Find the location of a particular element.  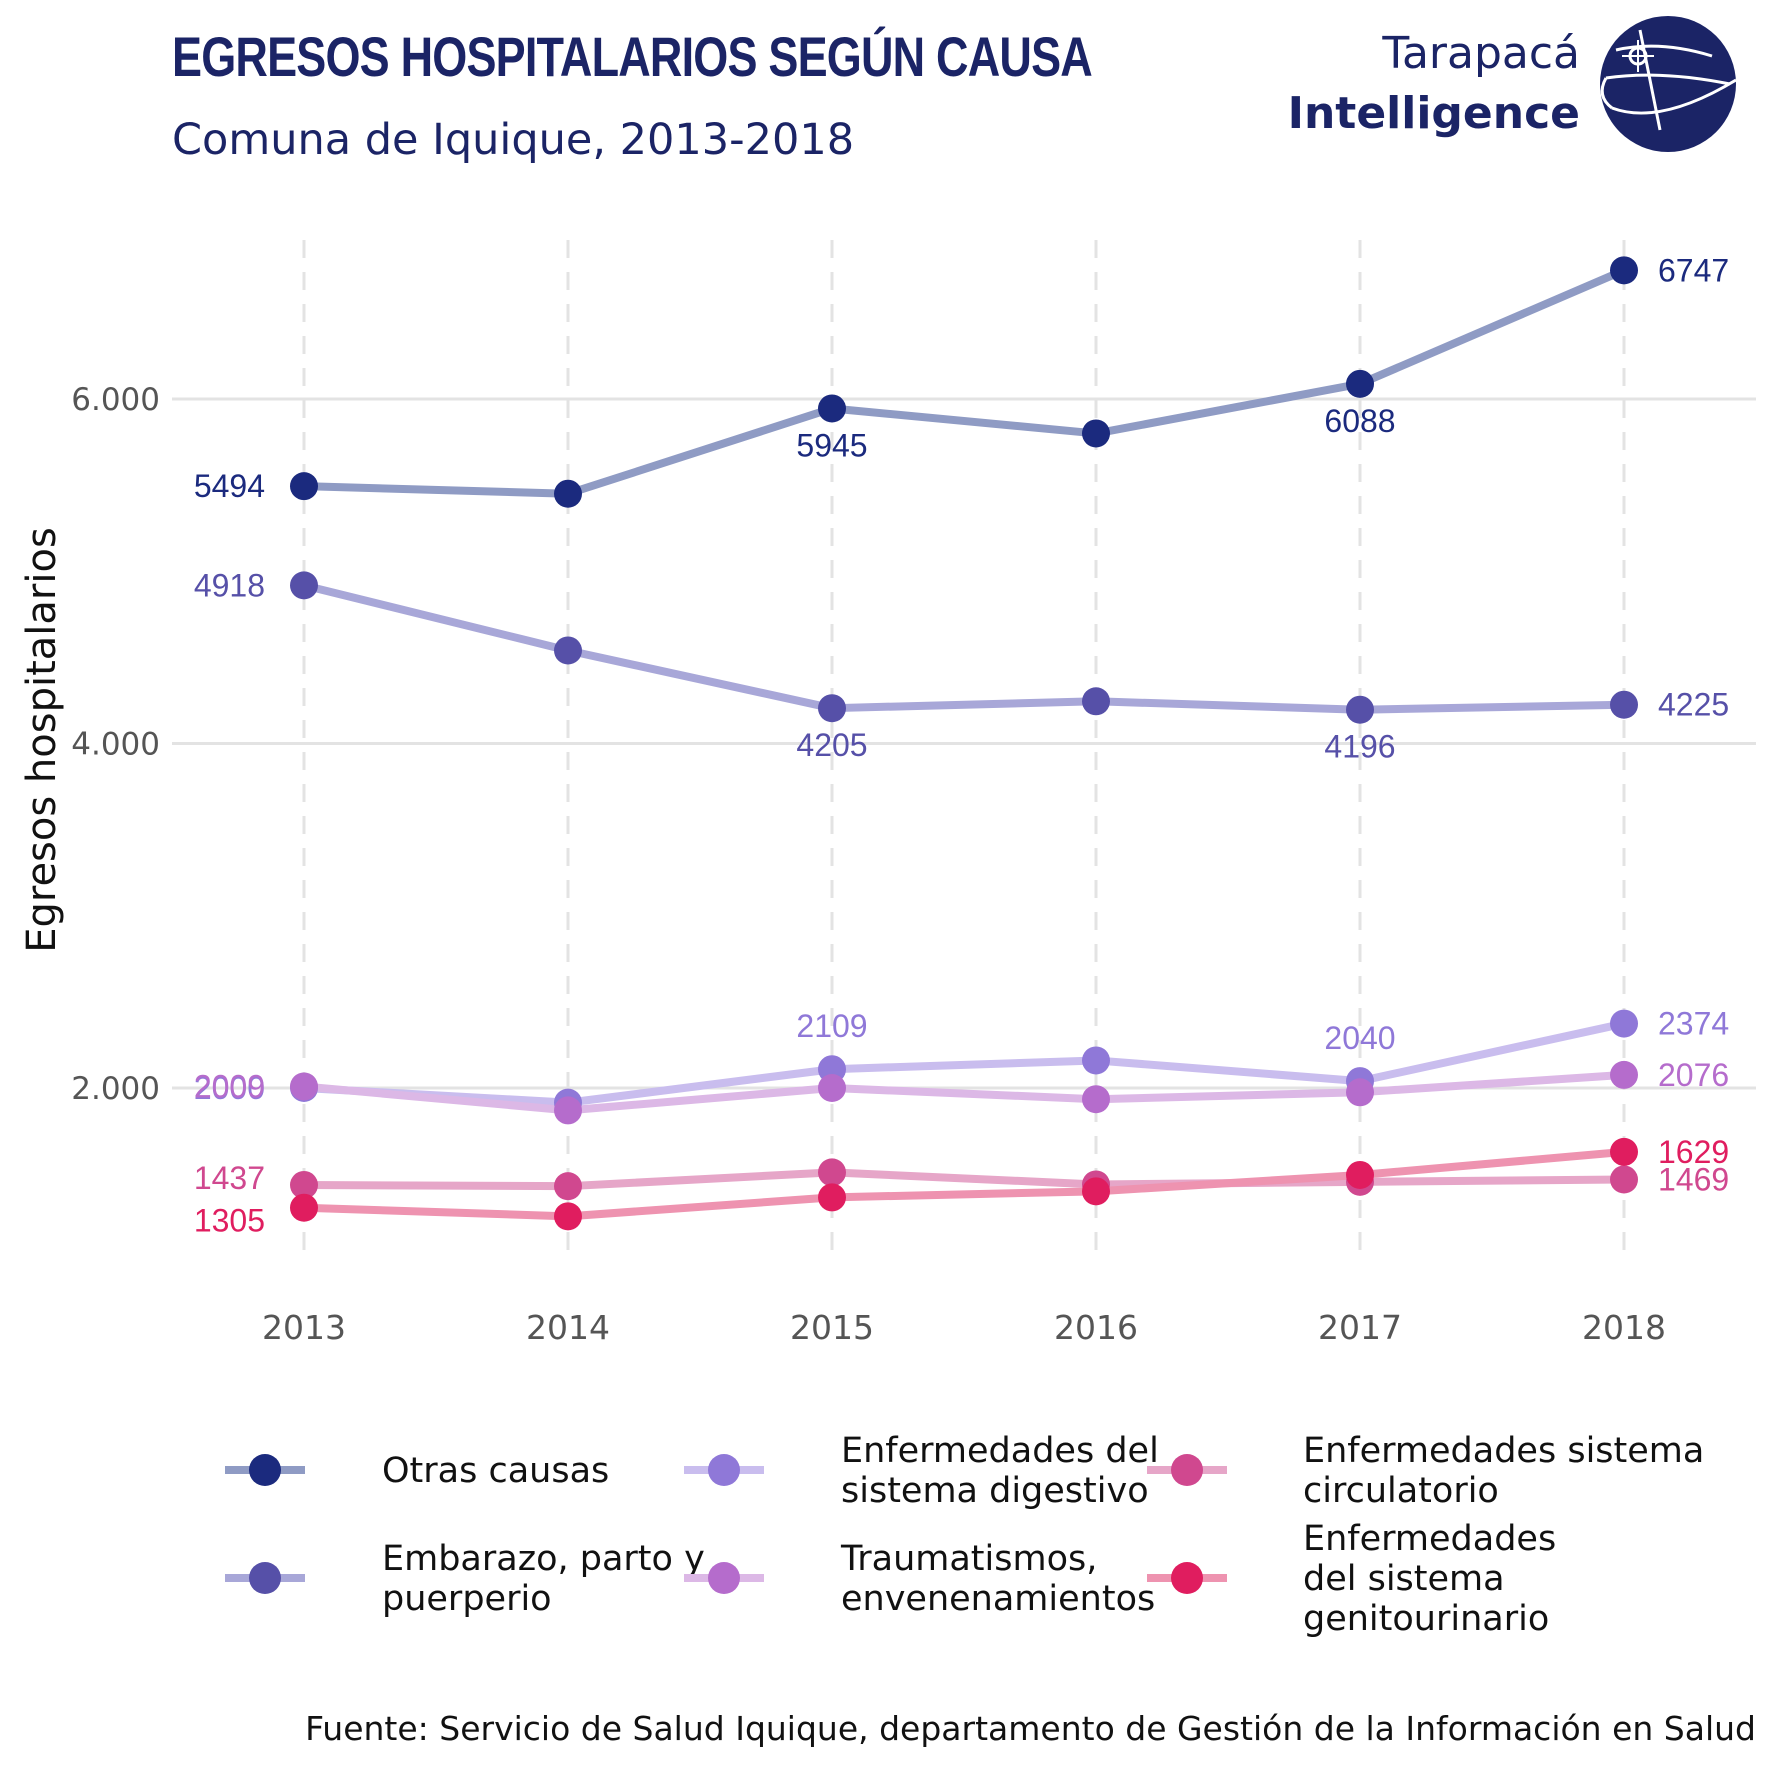

data-label: 2009 is located at coordinates (229, 1086).